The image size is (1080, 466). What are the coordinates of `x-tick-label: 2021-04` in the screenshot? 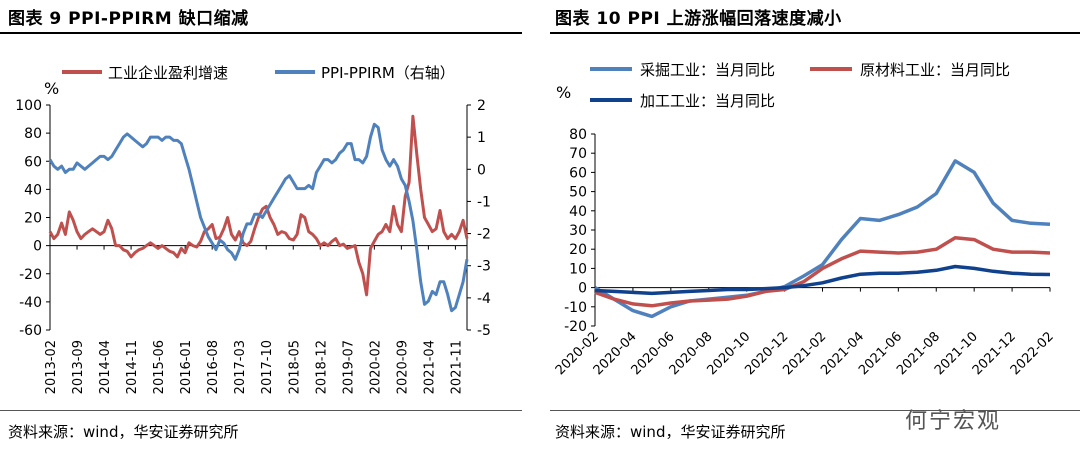 It's located at (429, 367).